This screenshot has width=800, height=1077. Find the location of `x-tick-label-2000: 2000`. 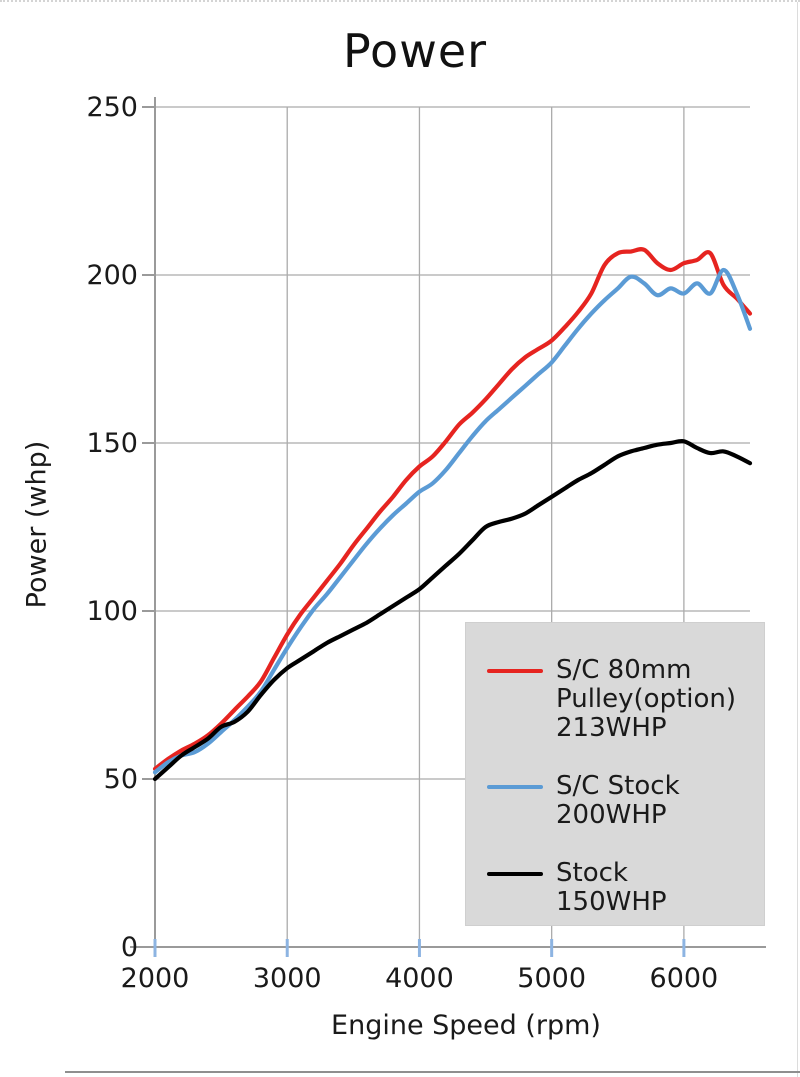

x-tick-label-2000: 2000 is located at coordinates (155, 978).